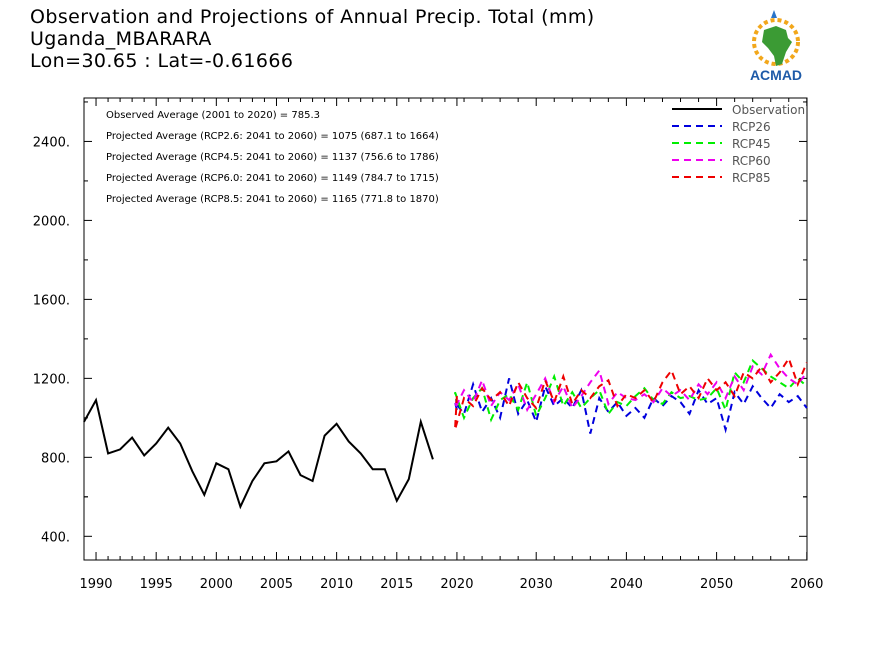 This screenshot has width=879, height=659. I want to click on x-tick-label: 1990, so click(95, 584).